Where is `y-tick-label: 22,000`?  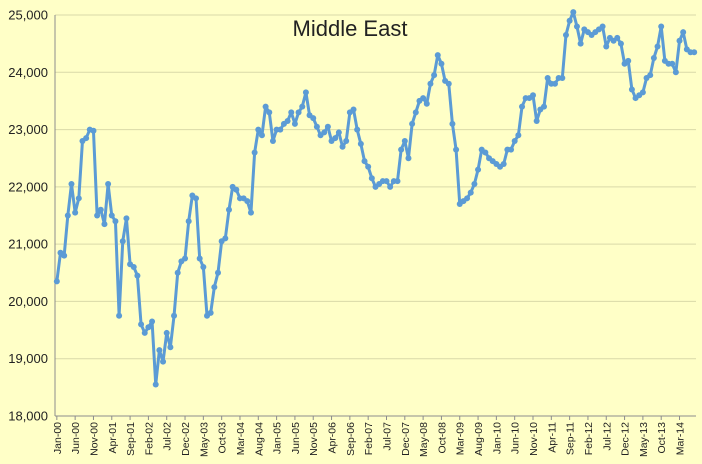 y-tick-label: 22,000 is located at coordinates (28, 186).